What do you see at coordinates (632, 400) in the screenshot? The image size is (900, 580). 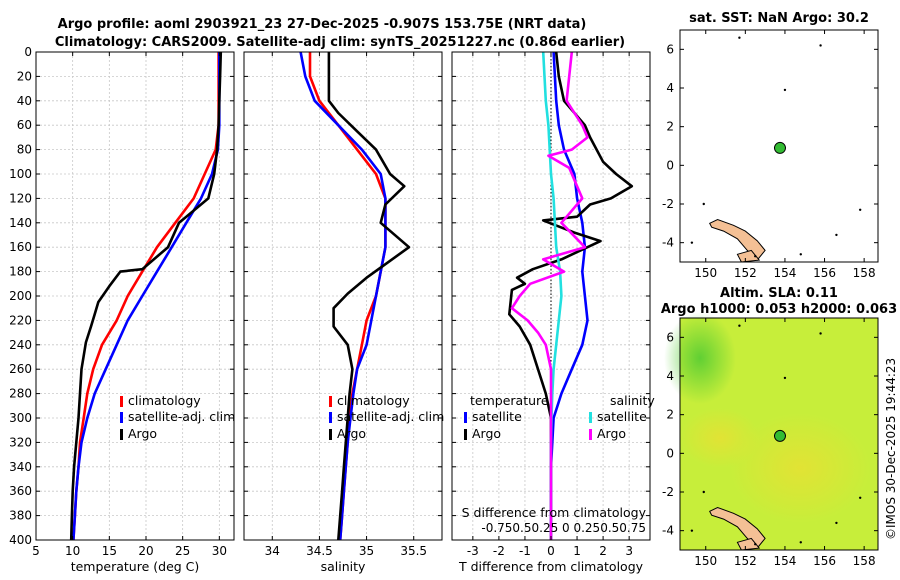 I see `diff-legend-salinity-header: salinity` at bounding box center [632, 400].